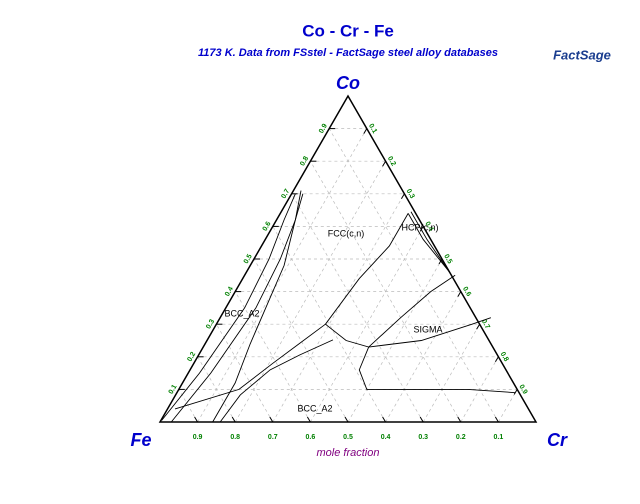 The image size is (640, 504). Describe the element at coordinates (348, 30) in the screenshot. I see `chart-title: Co - Cr - Fe` at that location.